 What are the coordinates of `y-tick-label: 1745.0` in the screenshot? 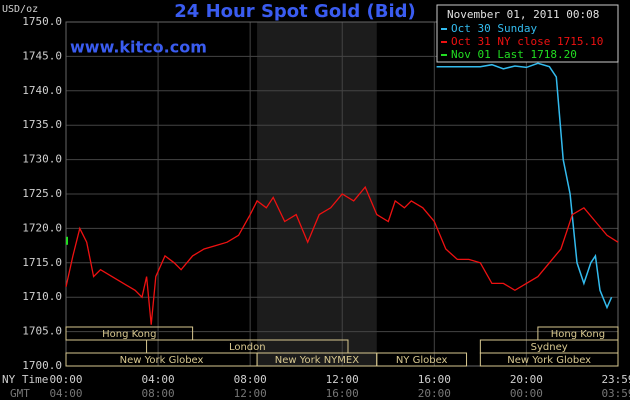 It's located at (42, 55).